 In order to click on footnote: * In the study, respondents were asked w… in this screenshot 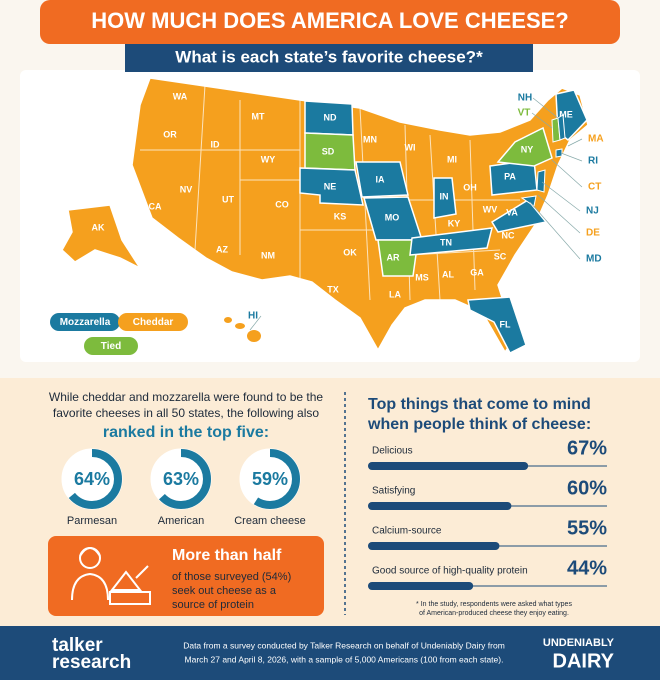, I will do `click(494, 604)`.